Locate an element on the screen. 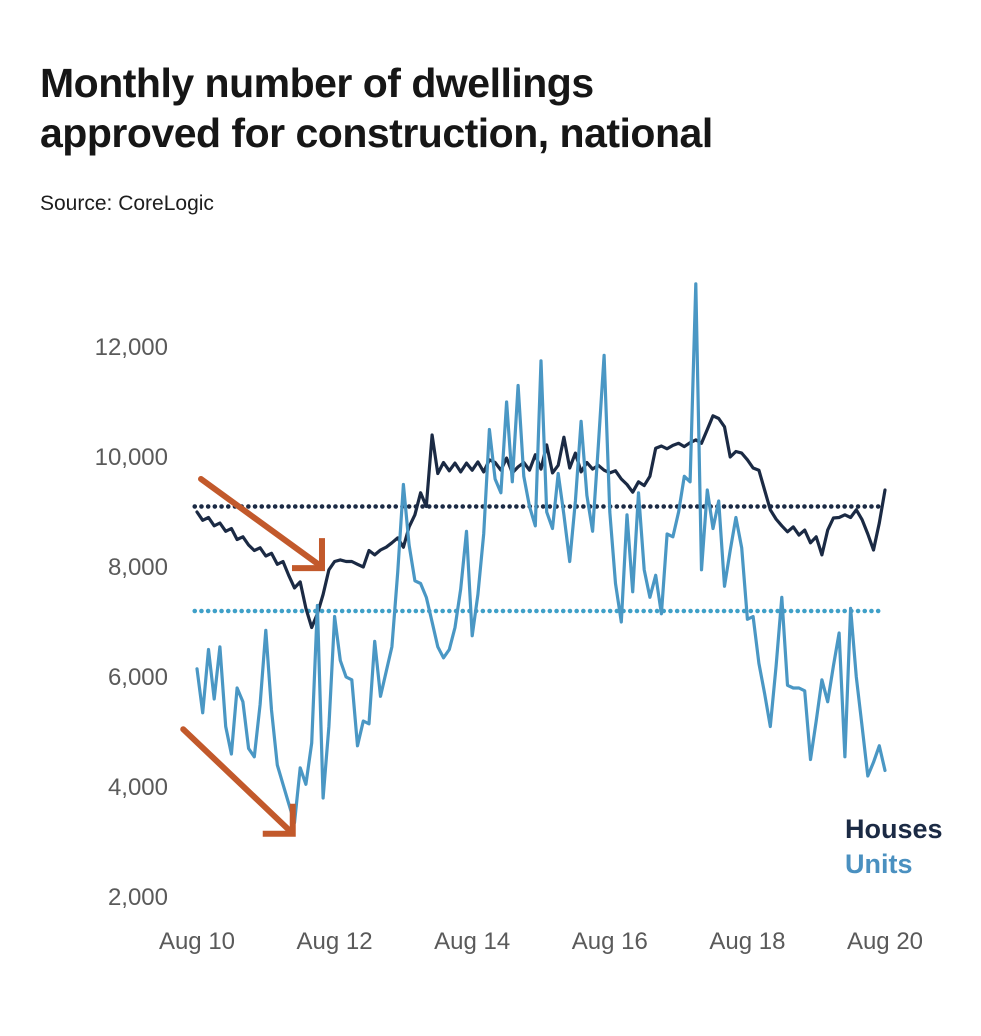 The image size is (981, 1036). x-tick-label: Aug 12 is located at coordinates (335, 941).